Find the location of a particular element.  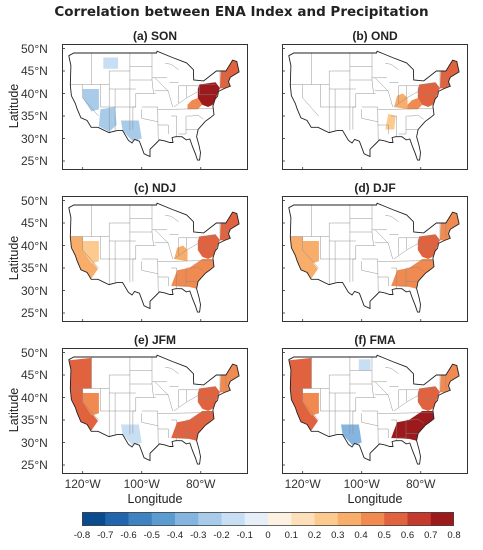

panel-title-ndj: (c) NDJ is located at coordinates (155, 188).